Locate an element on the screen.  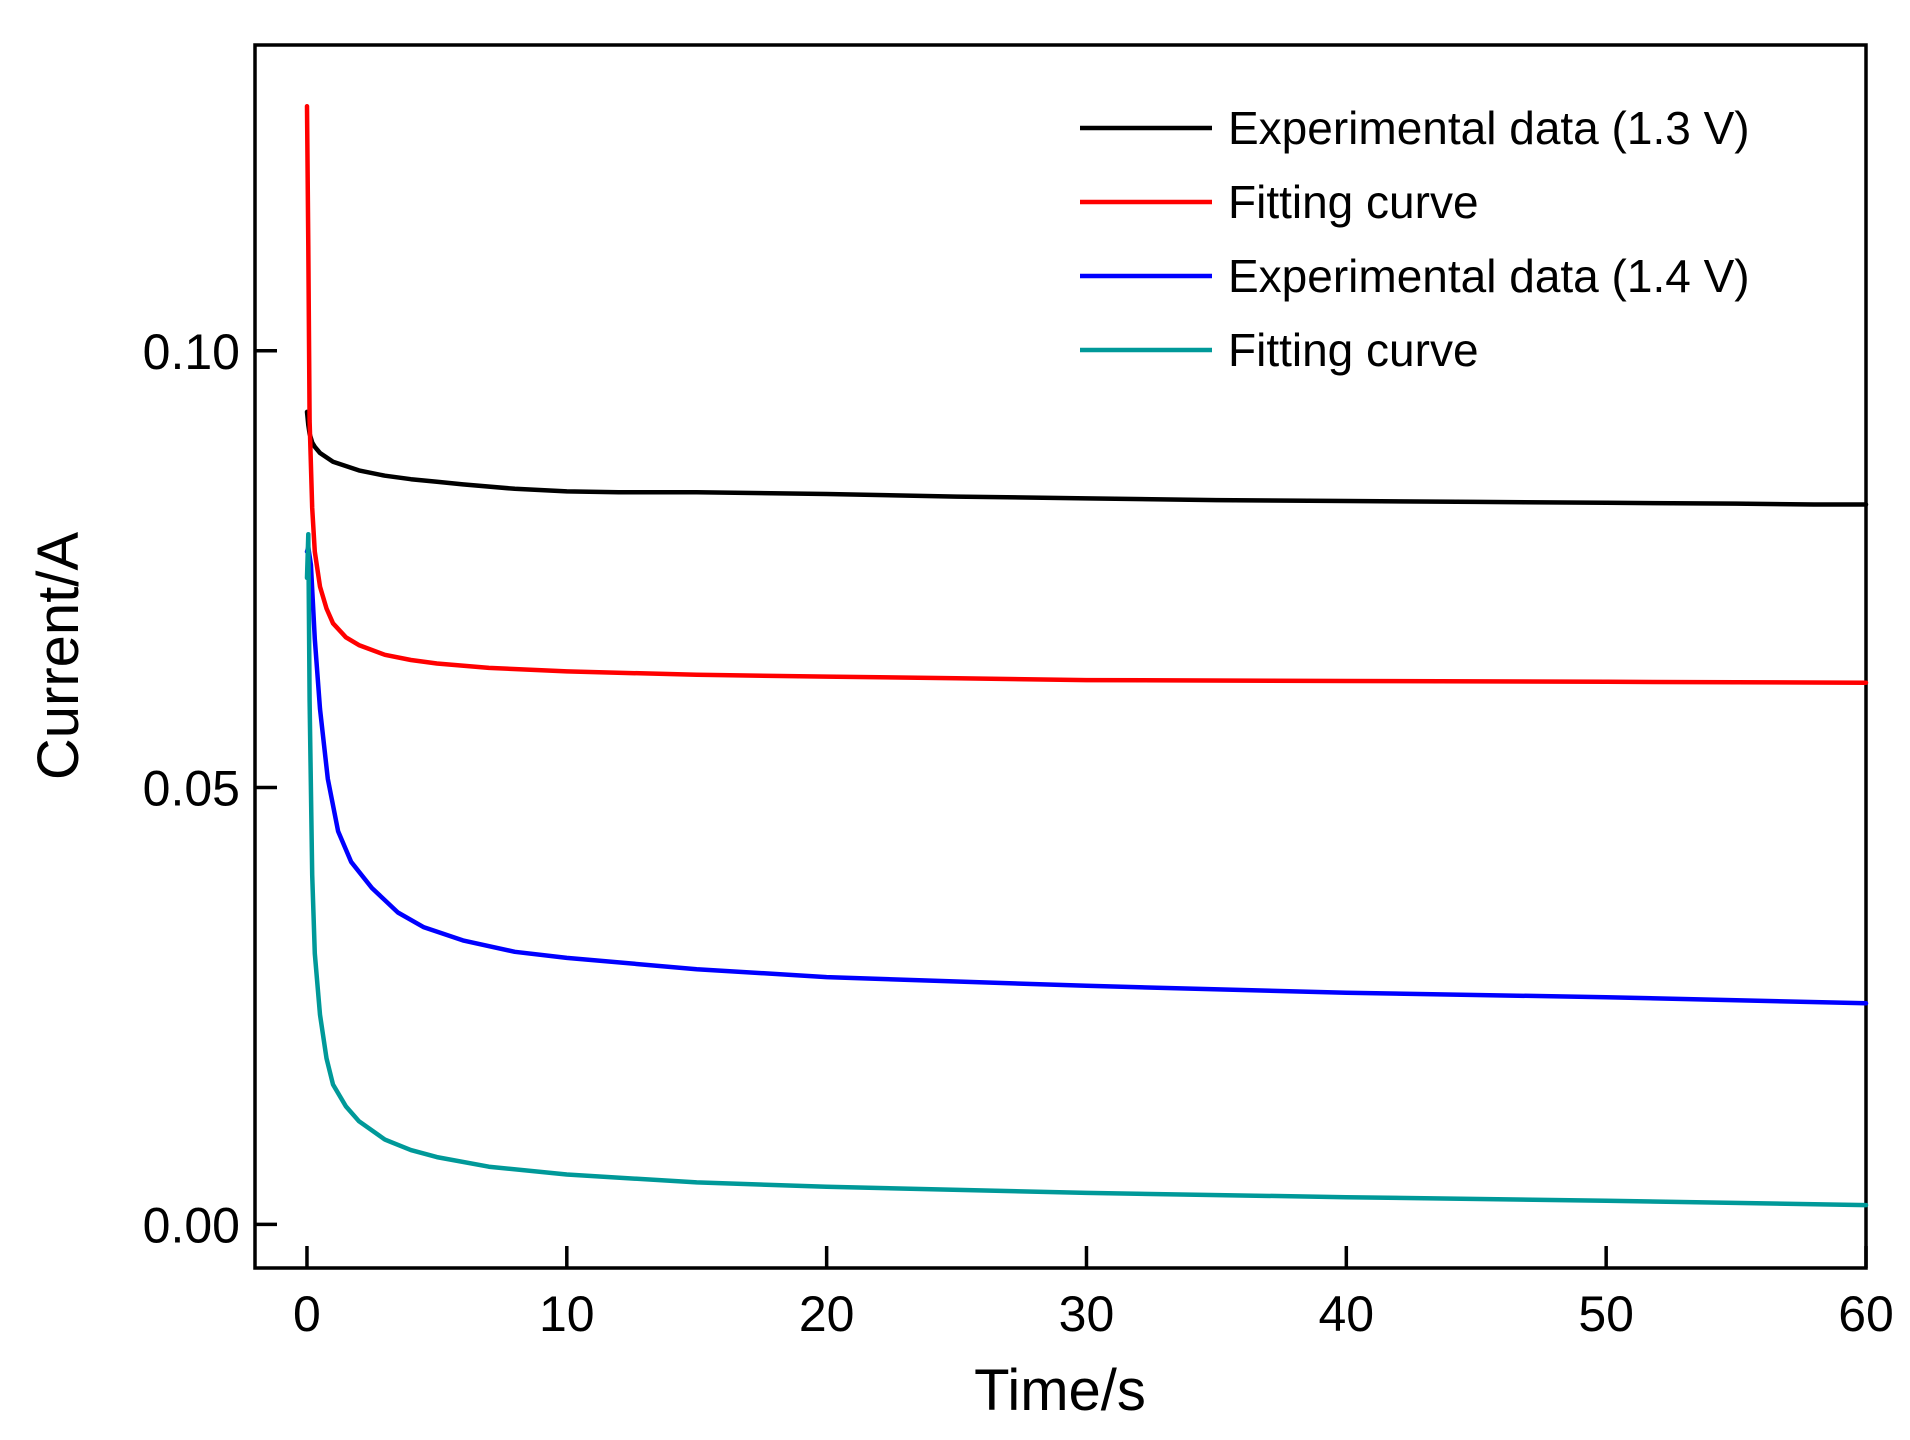
x-tick-label: 40 is located at coordinates (1347, 1314).